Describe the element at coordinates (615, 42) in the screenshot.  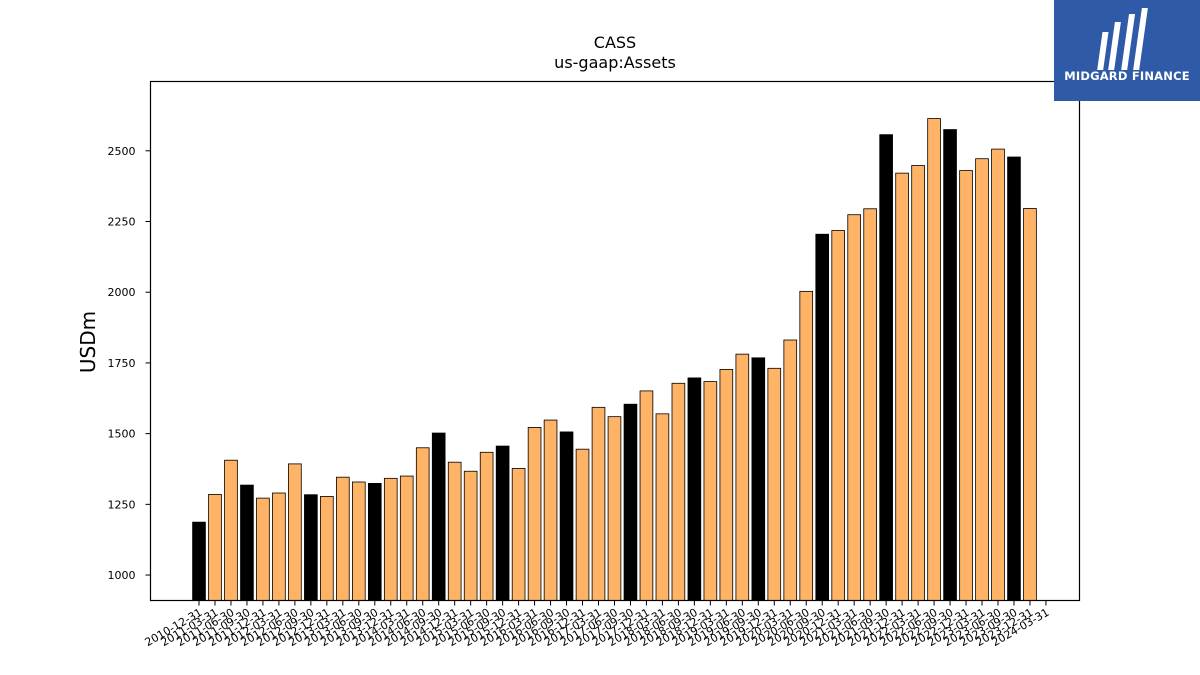
I see `chart-title: CASS` at that location.